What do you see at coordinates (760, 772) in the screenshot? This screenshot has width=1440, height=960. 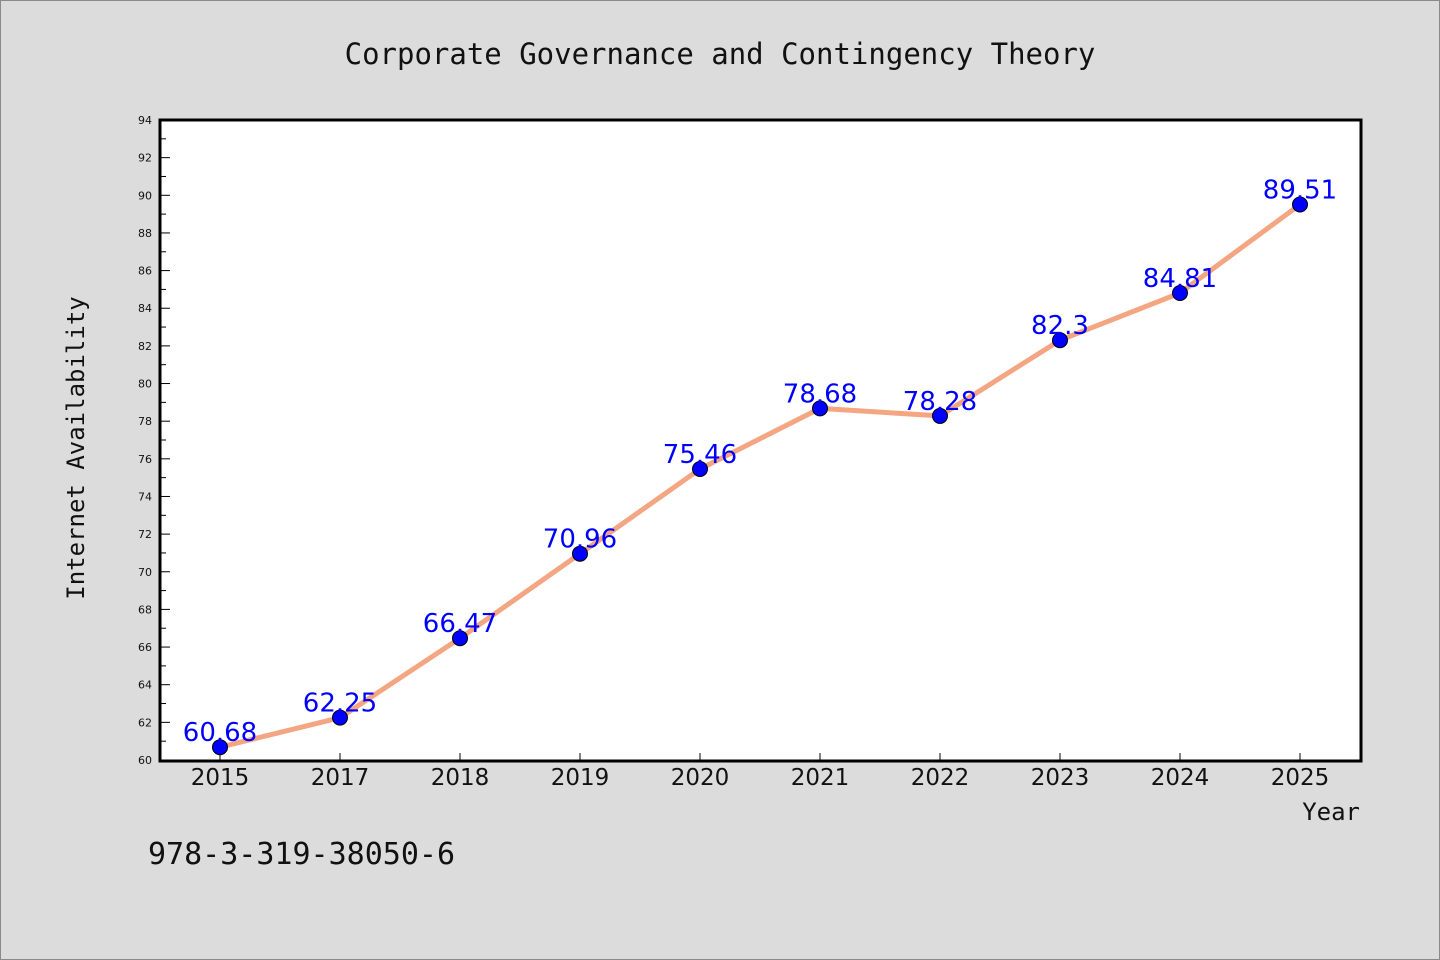 I see `x-axis: 2015 2017 2018 2019 2020 2021 2022 2023 2024 2025` at bounding box center [760, 772].